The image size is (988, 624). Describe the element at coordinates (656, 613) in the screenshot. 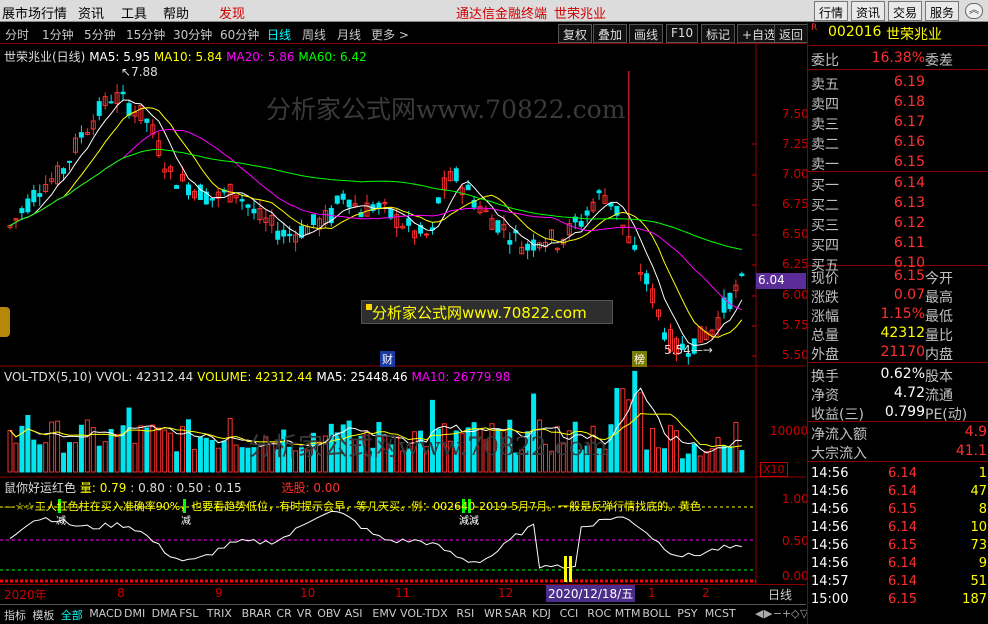

I see `indicator-tab: BOLL` at that location.